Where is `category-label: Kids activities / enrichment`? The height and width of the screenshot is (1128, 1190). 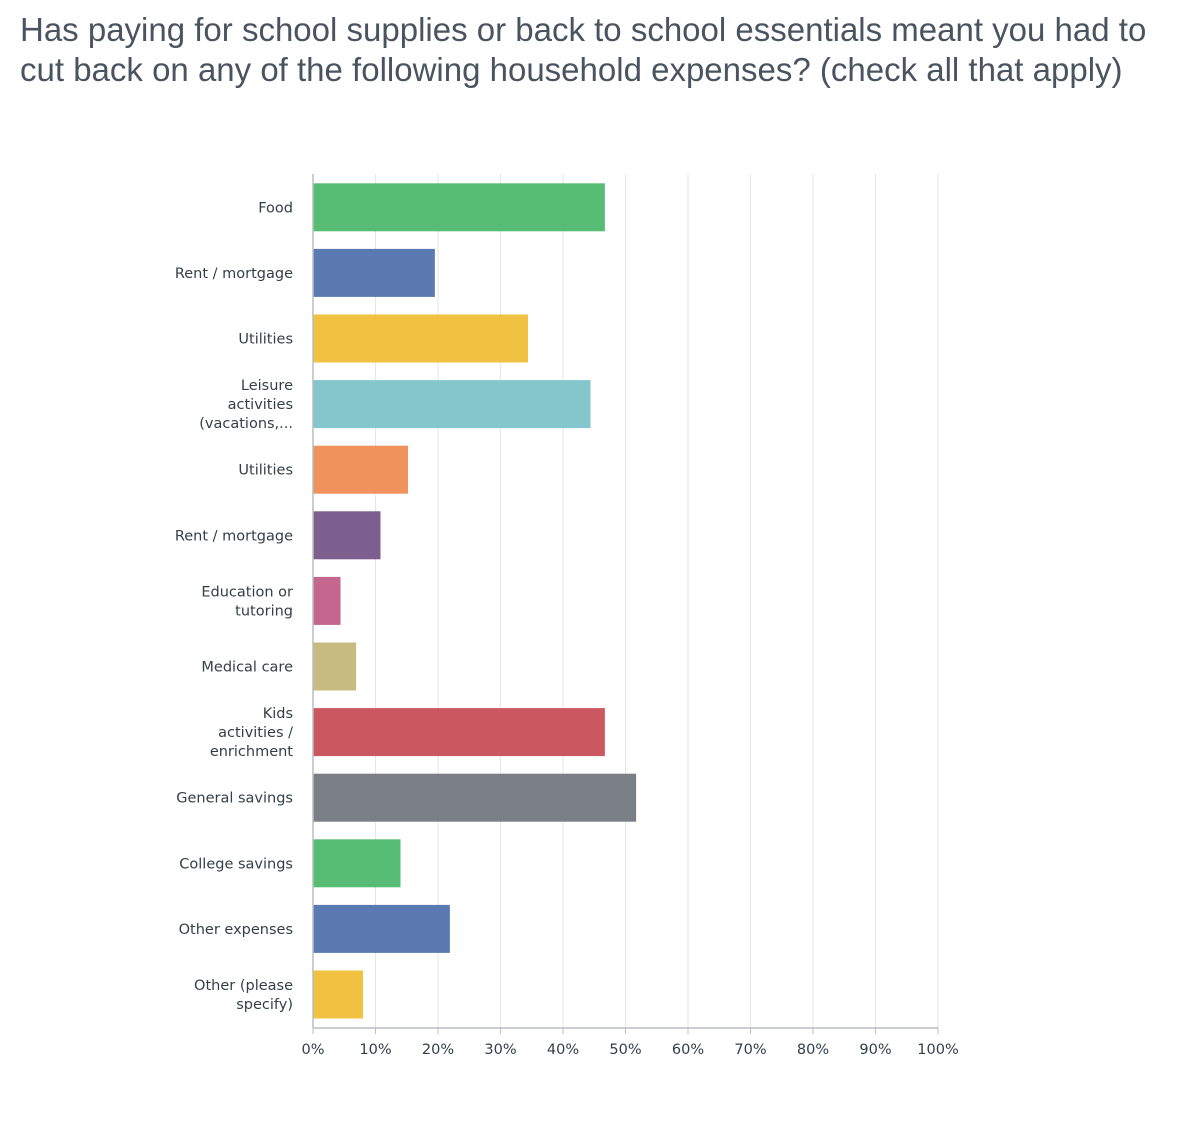
category-label: Kids activities / enrichment is located at coordinates (251, 733).